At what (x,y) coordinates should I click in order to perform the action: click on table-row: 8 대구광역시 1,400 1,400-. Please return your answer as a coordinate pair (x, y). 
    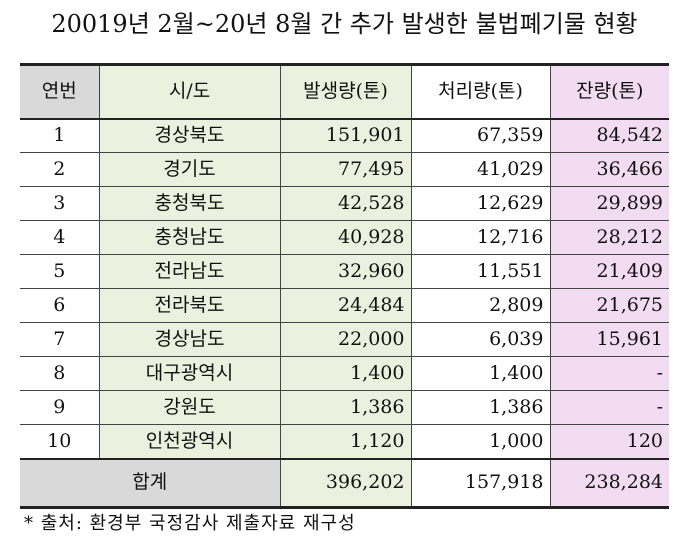
    Looking at the image, I should click on (344, 373).